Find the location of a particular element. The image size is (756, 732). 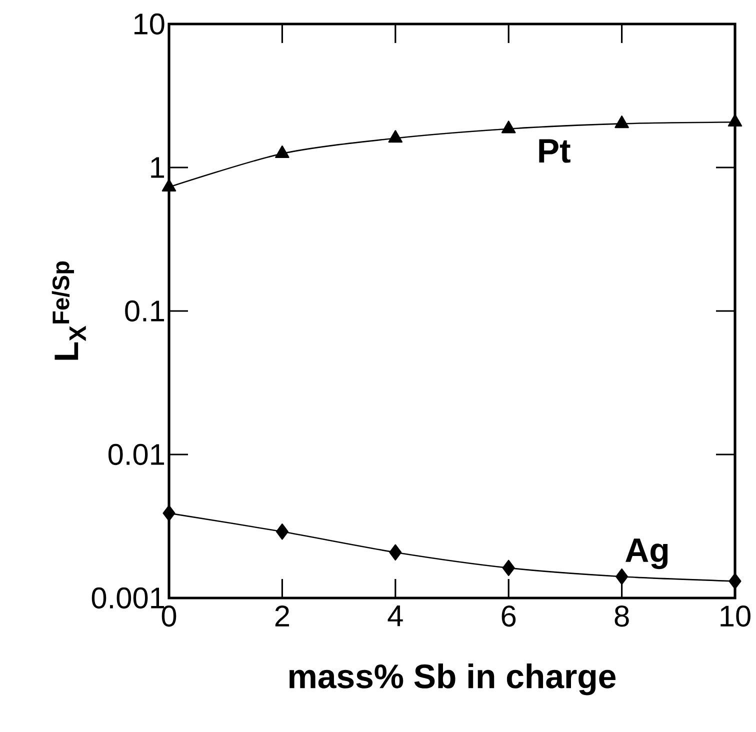

x-tick-label: 0 is located at coordinates (169, 616).